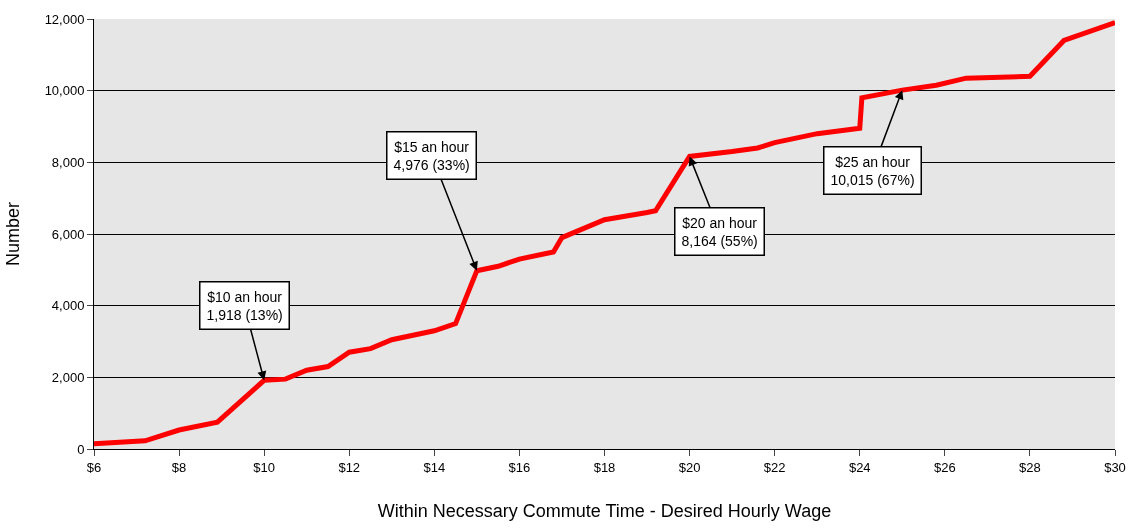 The width and height of the screenshot is (1140, 529). What do you see at coordinates (68, 162) in the screenshot?
I see `y-tick-label: 8,000` at bounding box center [68, 162].